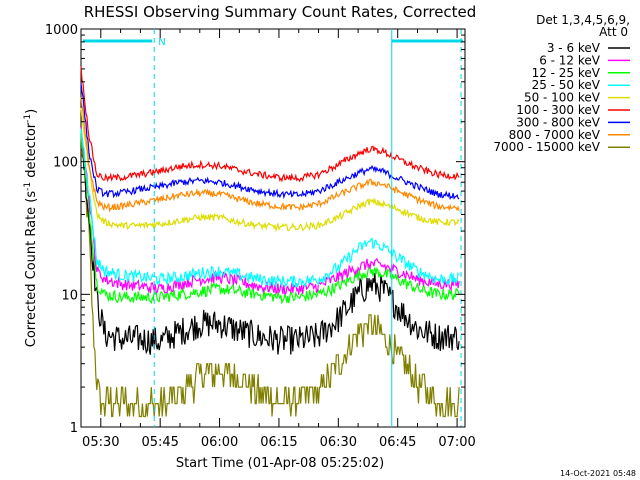 This screenshot has height=480, width=640. Describe the element at coordinates (69, 295) in the screenshot. I see `y-tick-label: 10` at that location.